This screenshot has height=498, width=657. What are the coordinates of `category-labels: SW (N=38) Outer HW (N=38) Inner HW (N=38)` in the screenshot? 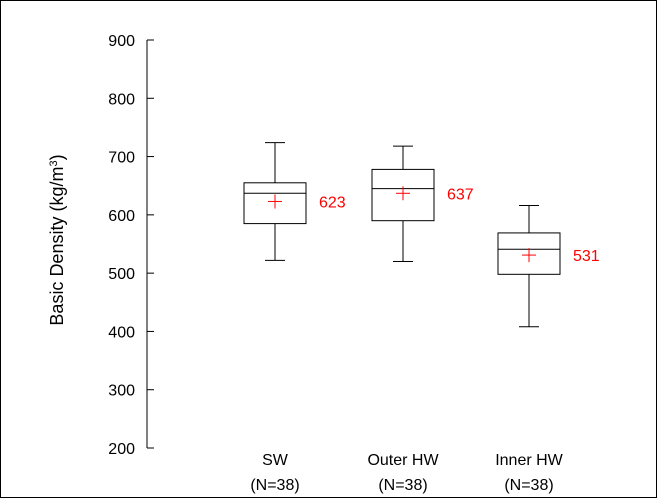 It's located at (406, 473).